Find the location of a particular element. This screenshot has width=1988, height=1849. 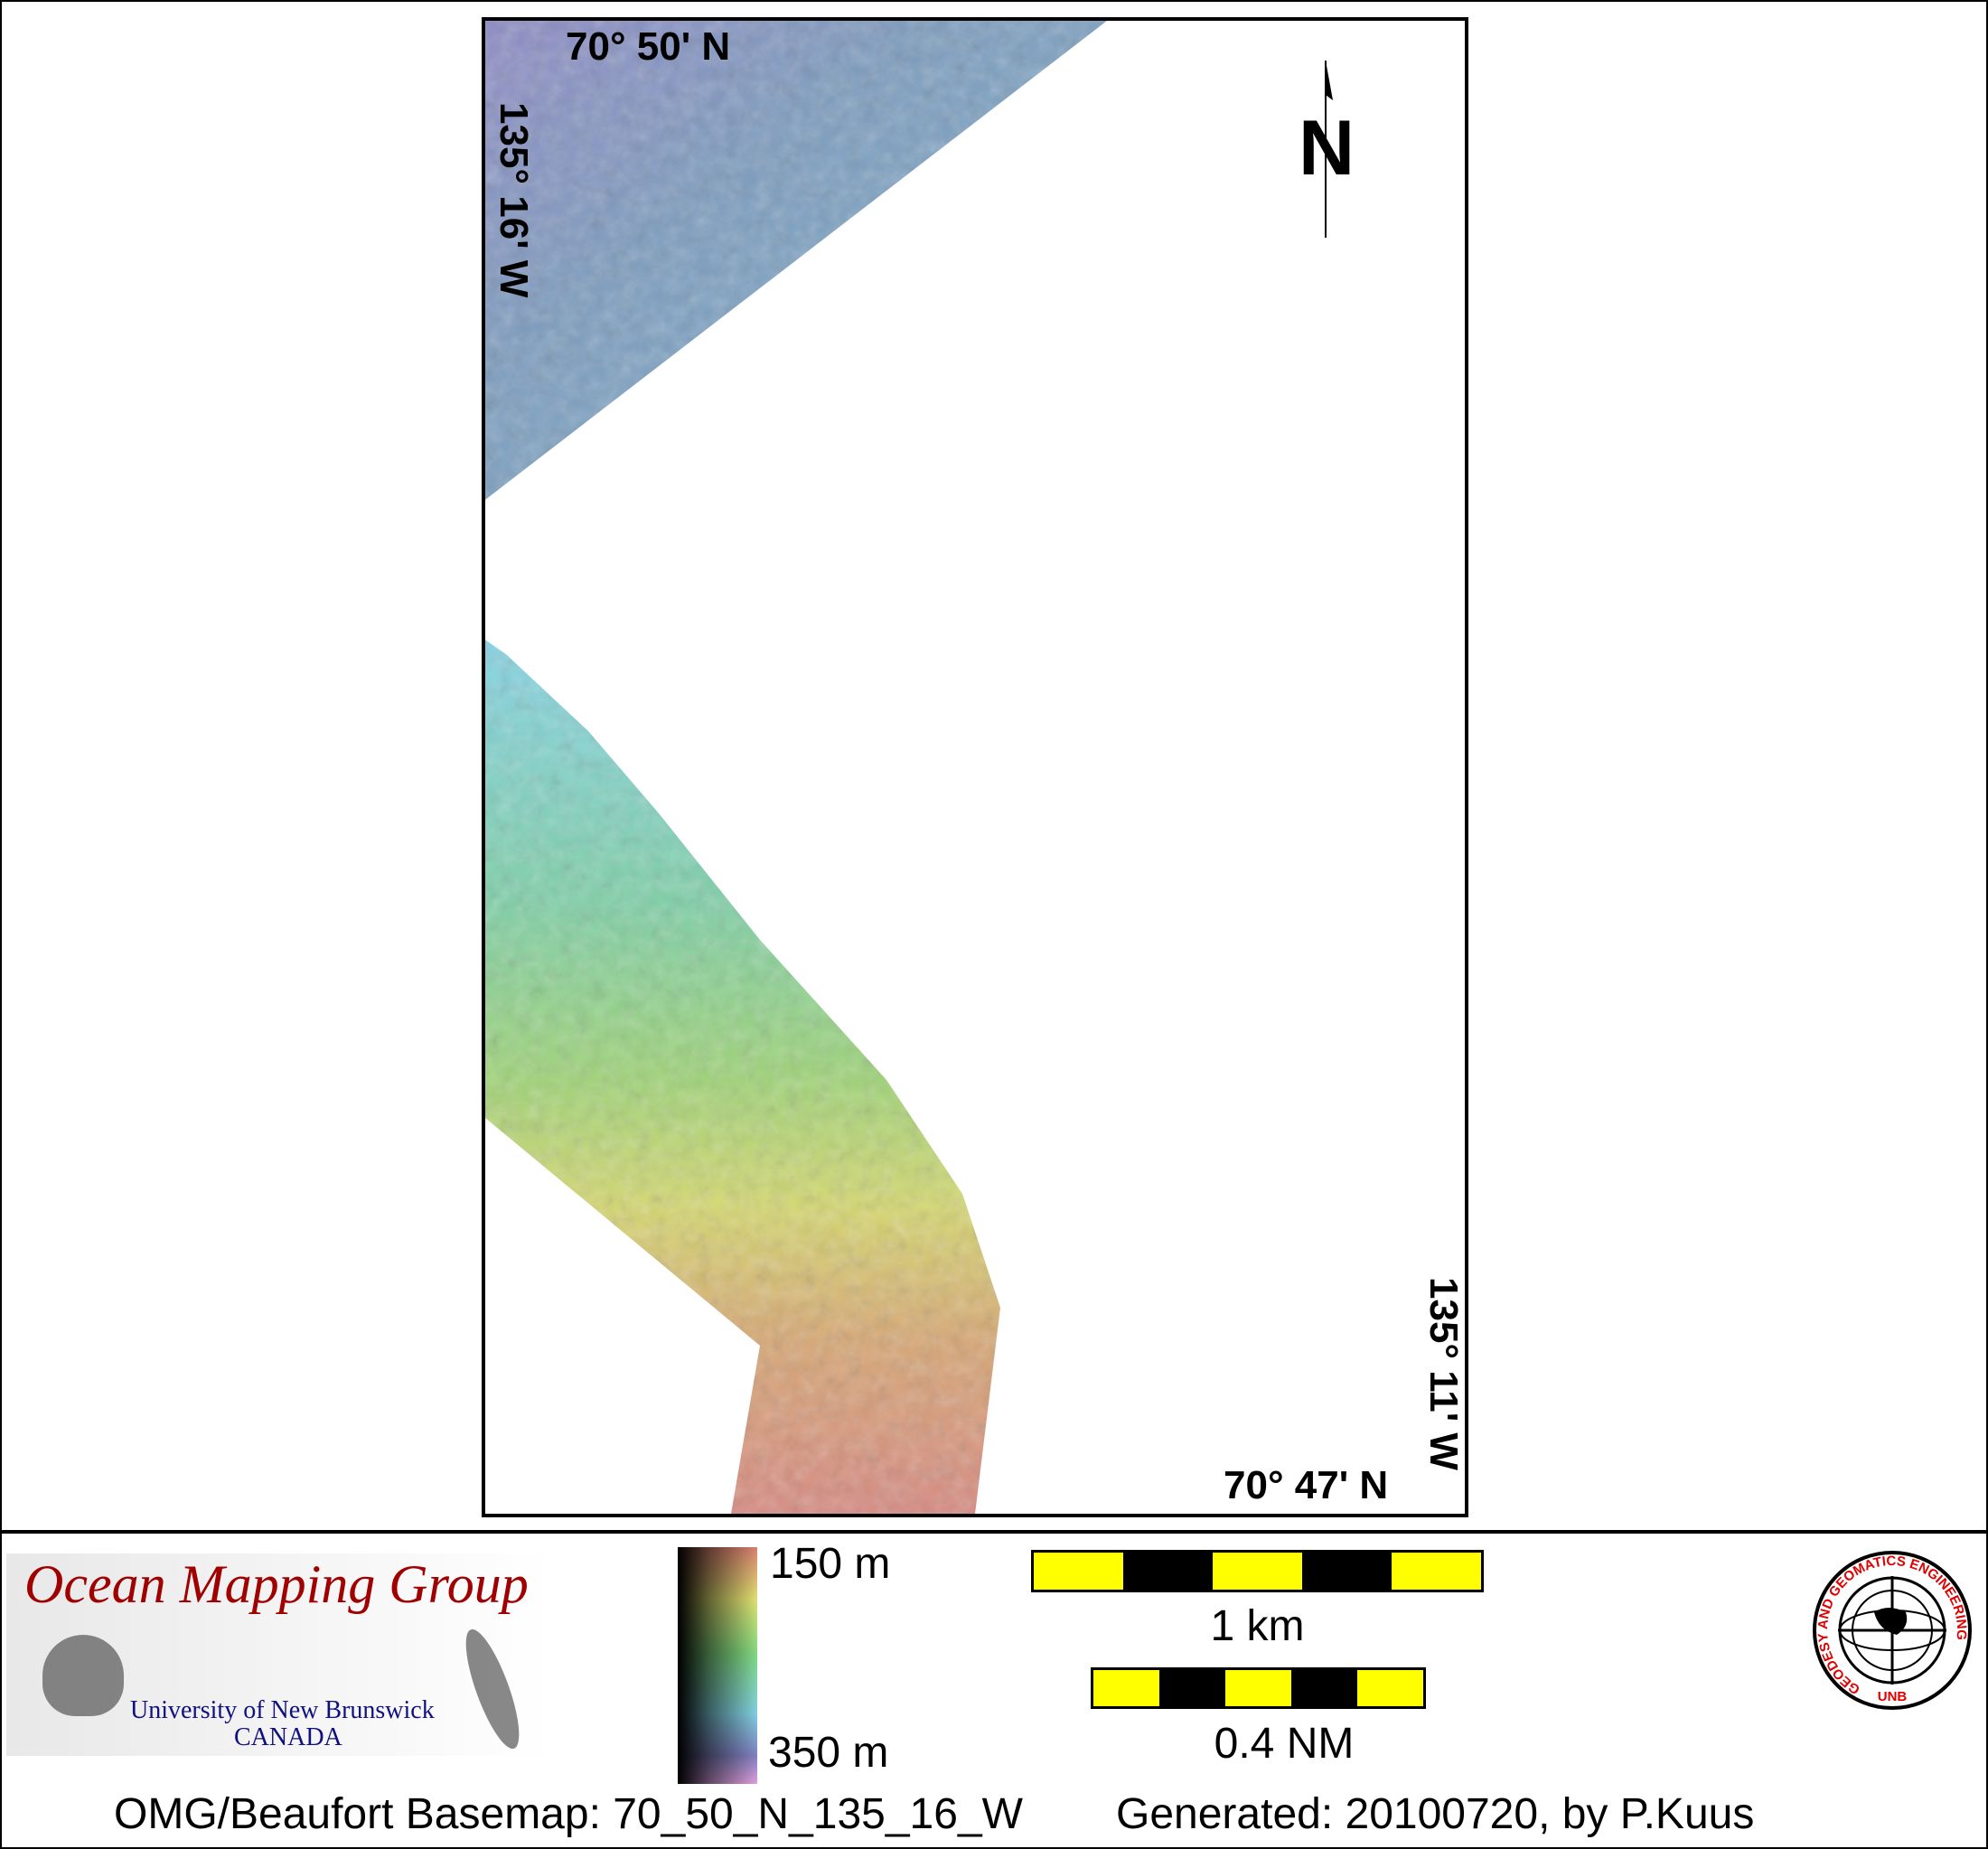

omg-sub1: University of New Brunswick is located at coordinates (282, 1710).